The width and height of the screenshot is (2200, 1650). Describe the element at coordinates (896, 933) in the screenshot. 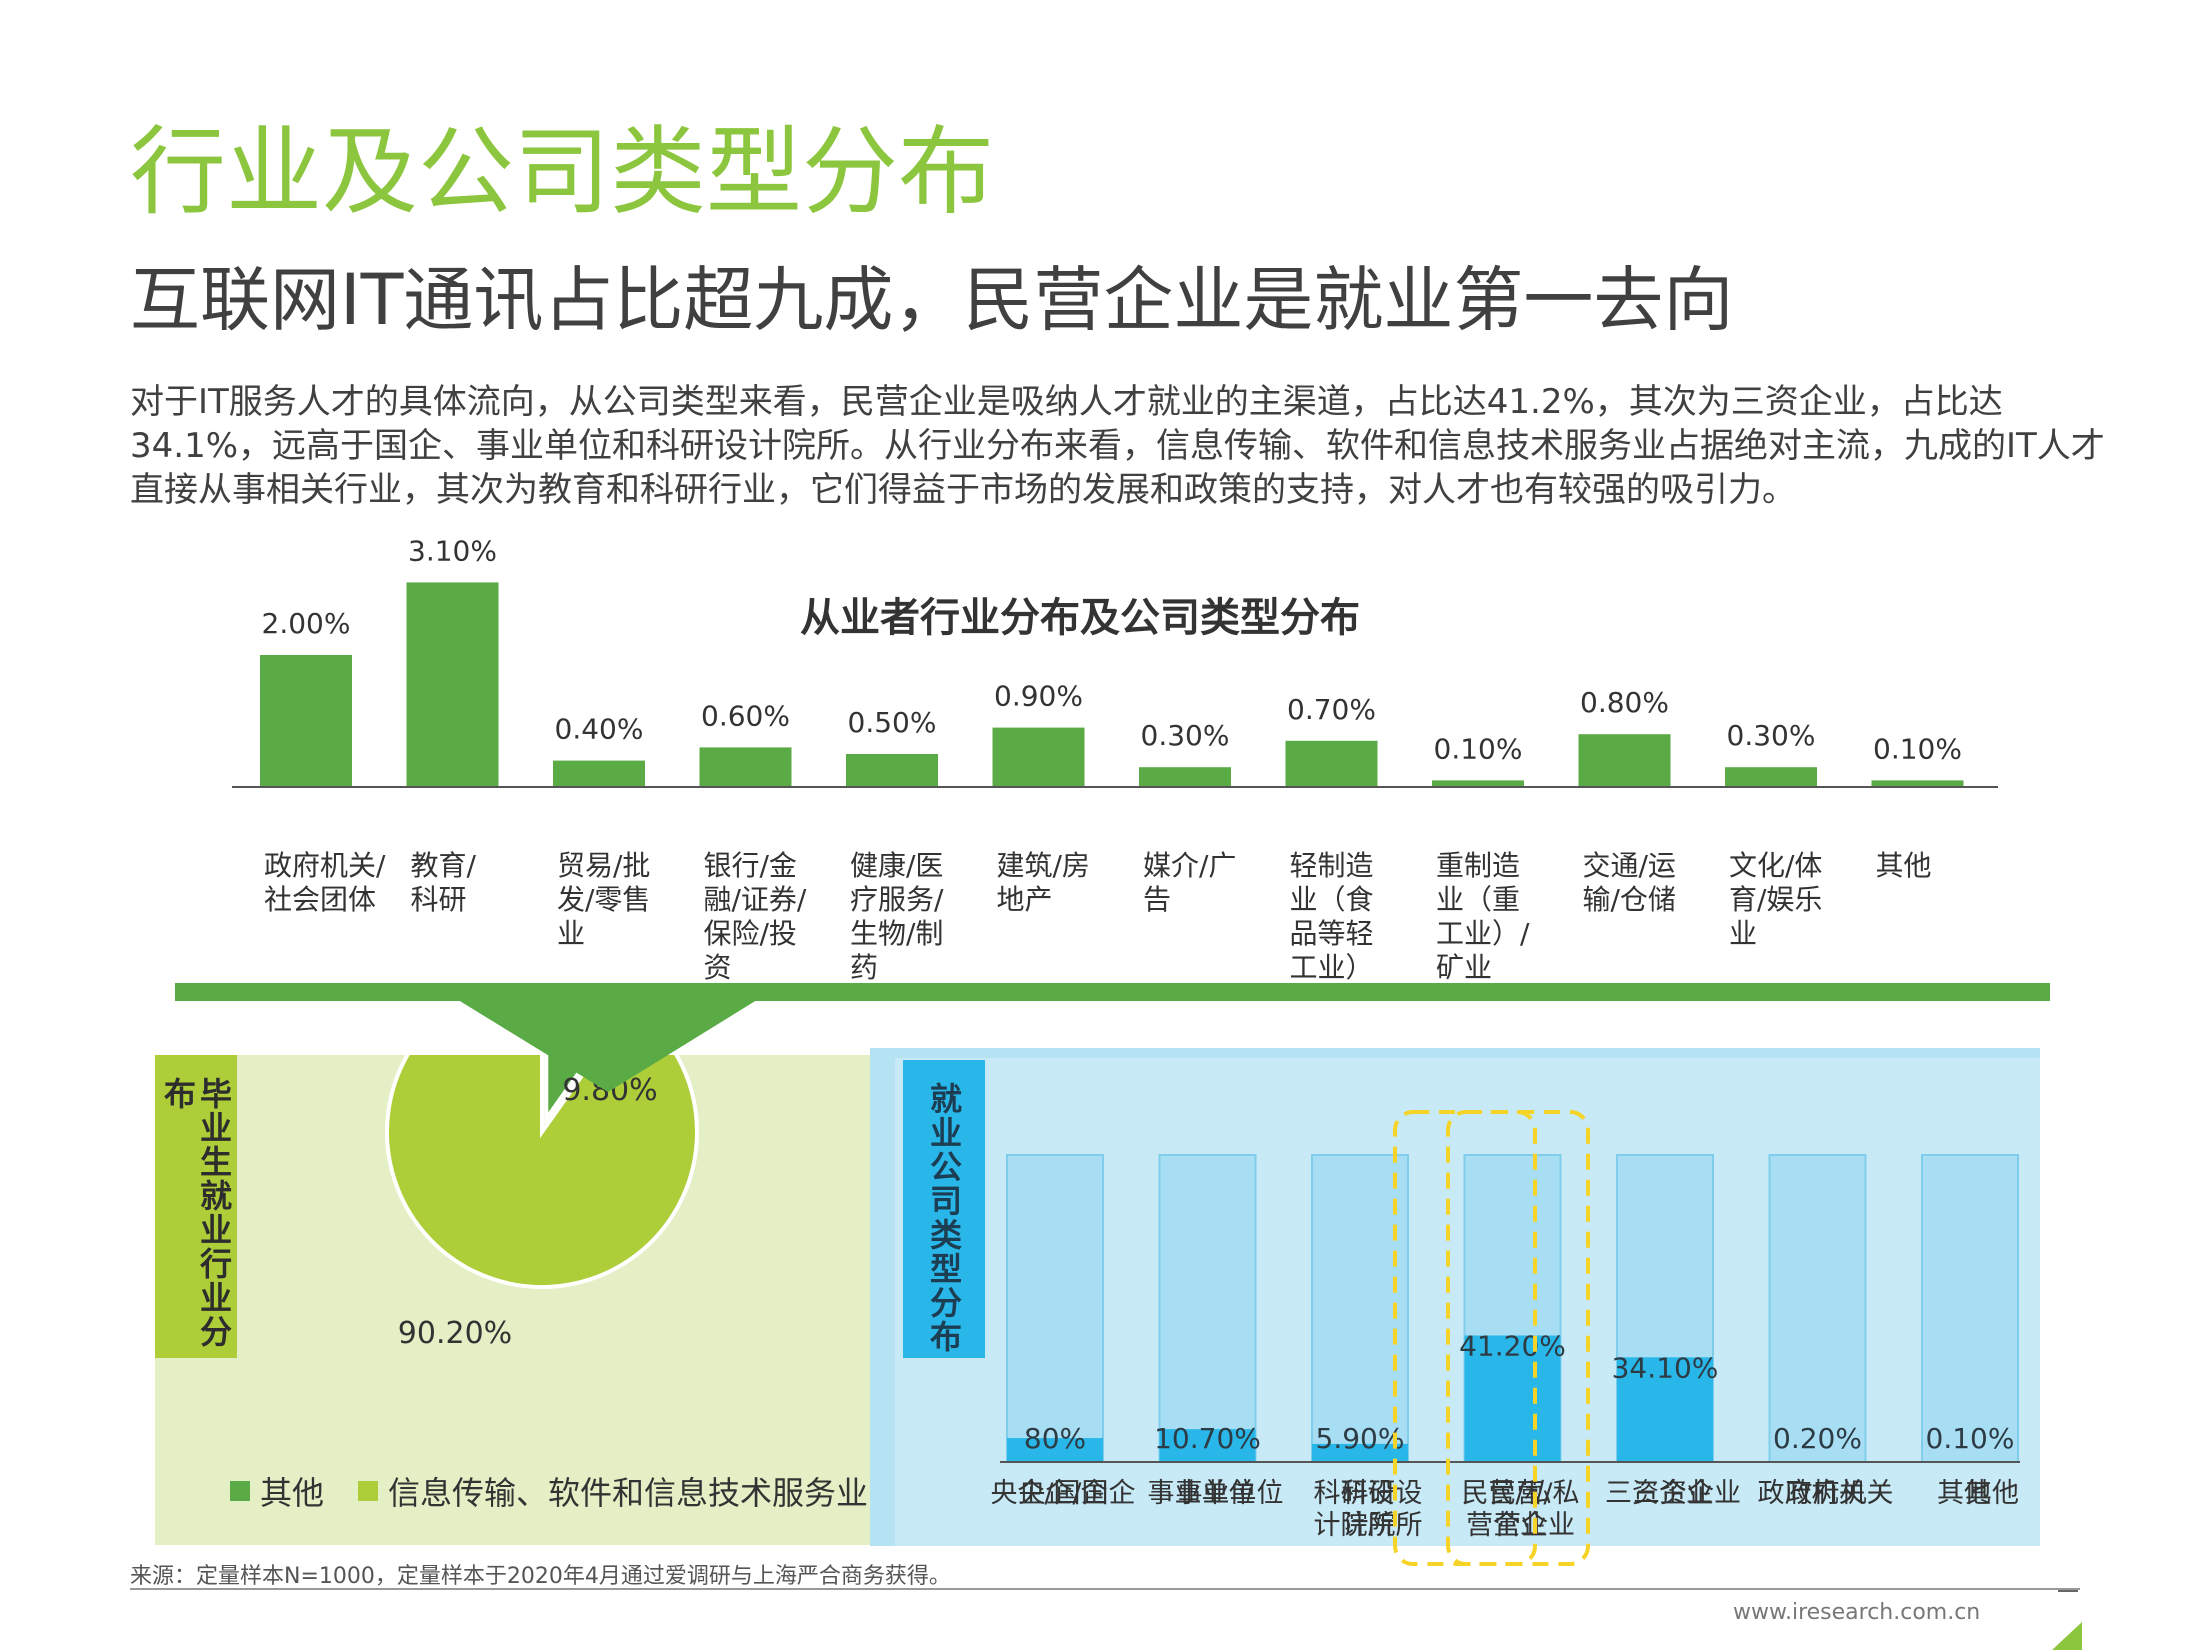

I see `industry-category-label: 生物/制` at that location.